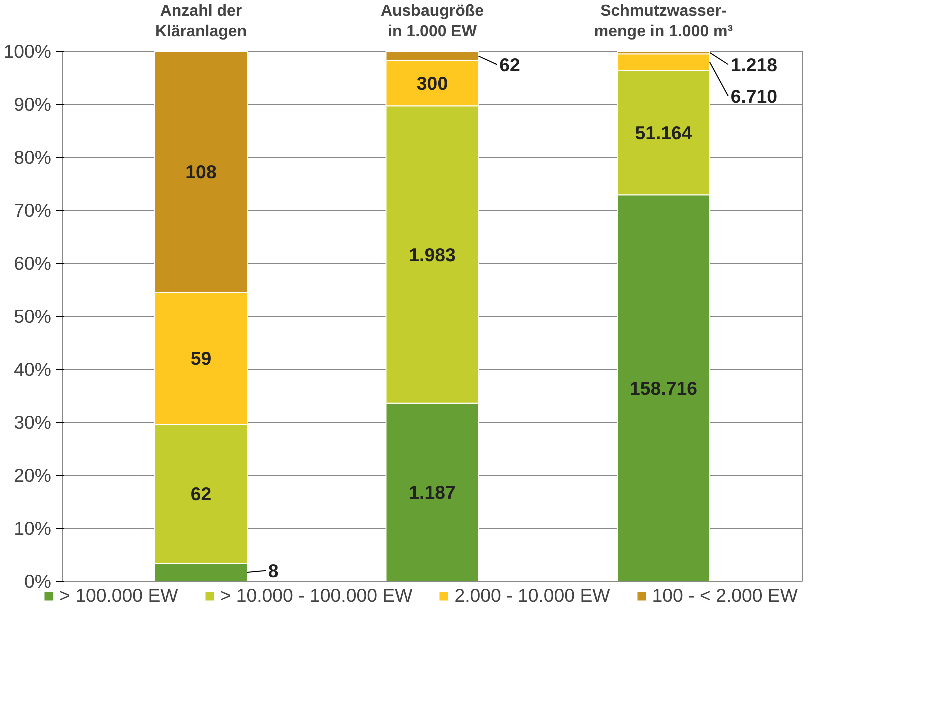 The width and height of the screenshot is (936, 717). What do you see at coordinates (432, 21) in the screenshot?
I see `x-tick-label: Ausbaugröße in 1.000 EW` at bounding box center [432, 21].